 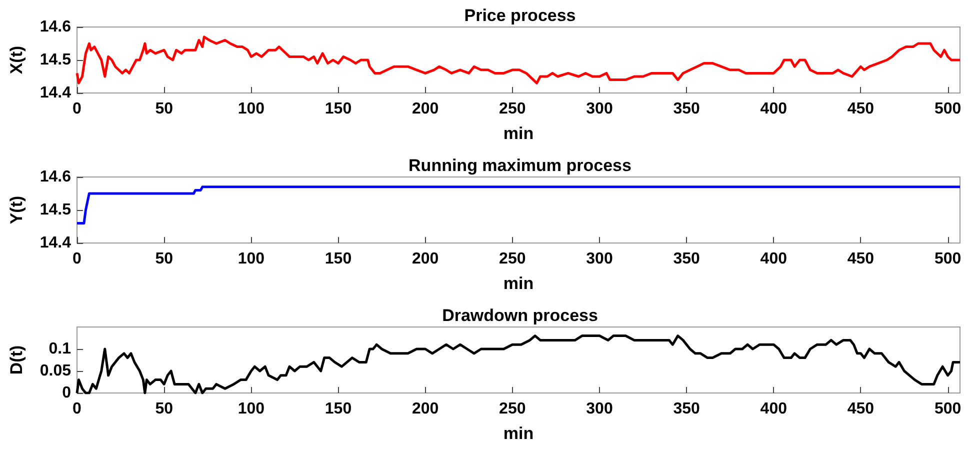 What do you see at coordinates (520, 165) in the screenshot?
I see `chart-title: Running maximum process` at bounding box center [520, 165].